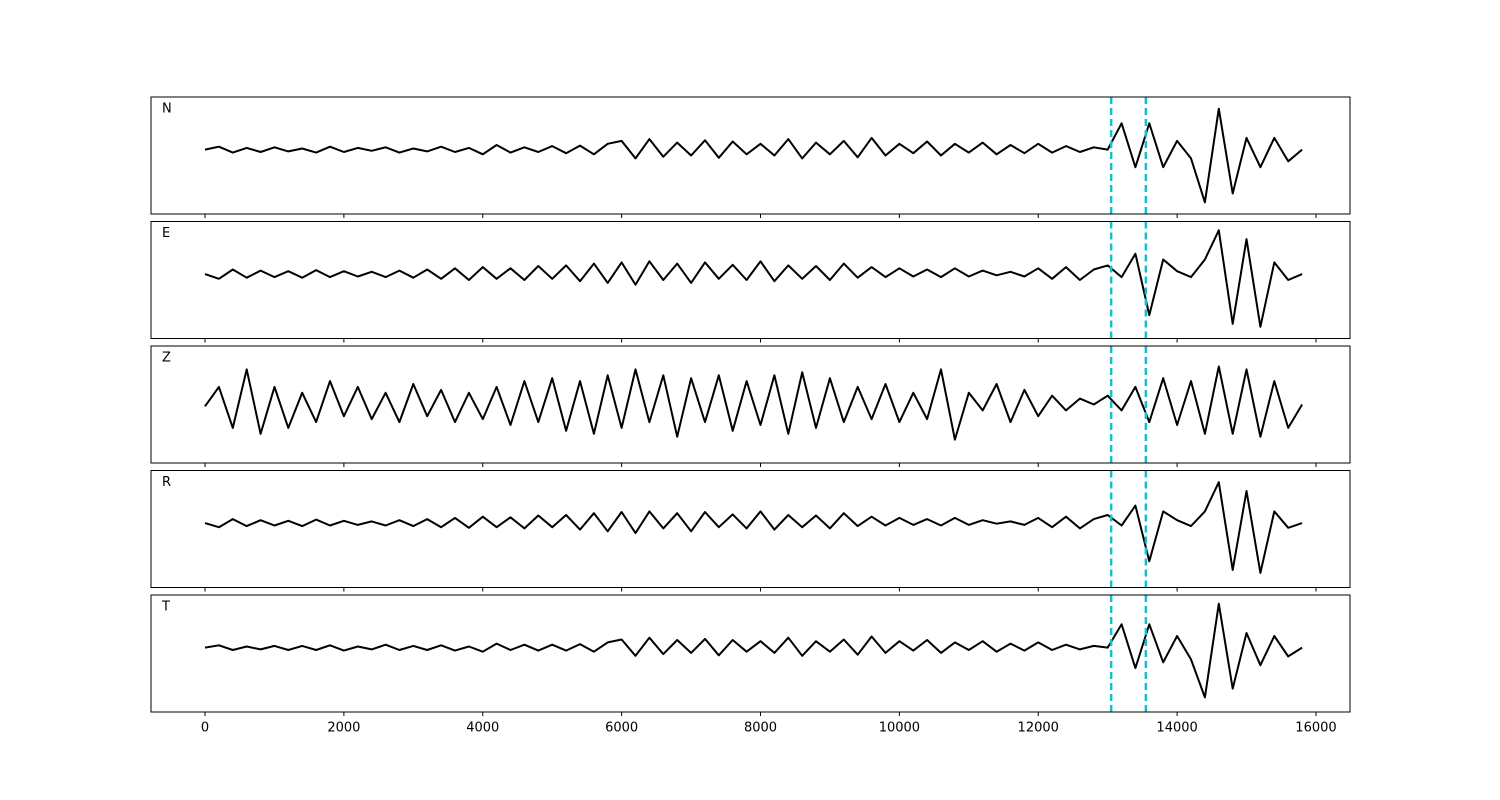 This screenshot has height=800, width=1500. Describe the element at coordinates (166, 482) in the screenshot. I see `panel-label: R` at that location.